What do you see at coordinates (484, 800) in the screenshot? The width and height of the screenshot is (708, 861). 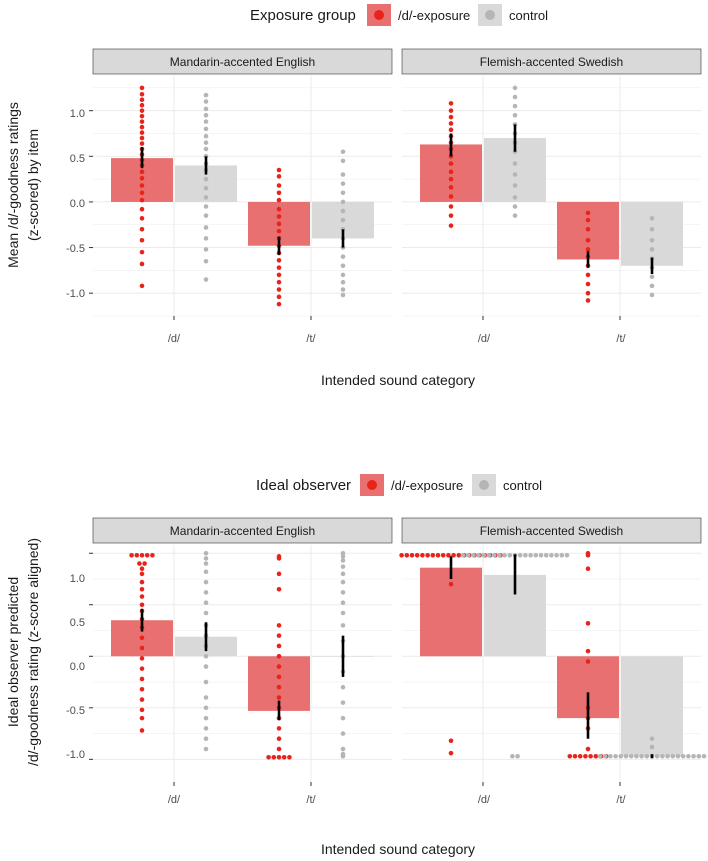 I see `bottom-xtick-label: /d/` at bounding box center [484, 800].